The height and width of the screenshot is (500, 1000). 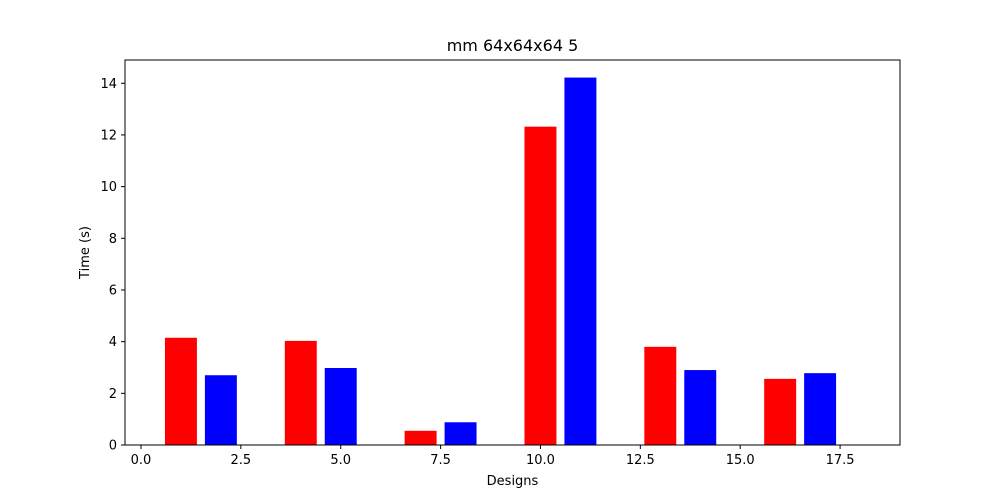 I want to click on y-axis: 0 2 4 6 8 10 12 14, so click(x=112, y=265).